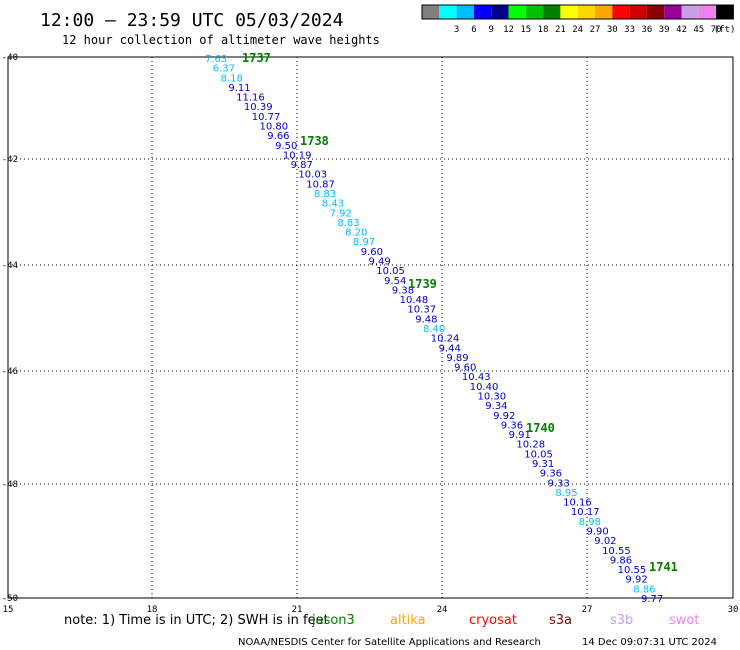 The image size is (740, 650). Describe the element at coordinates (403, 290) in the screenshot. I see `wave-height-label: 9.38` at that location.